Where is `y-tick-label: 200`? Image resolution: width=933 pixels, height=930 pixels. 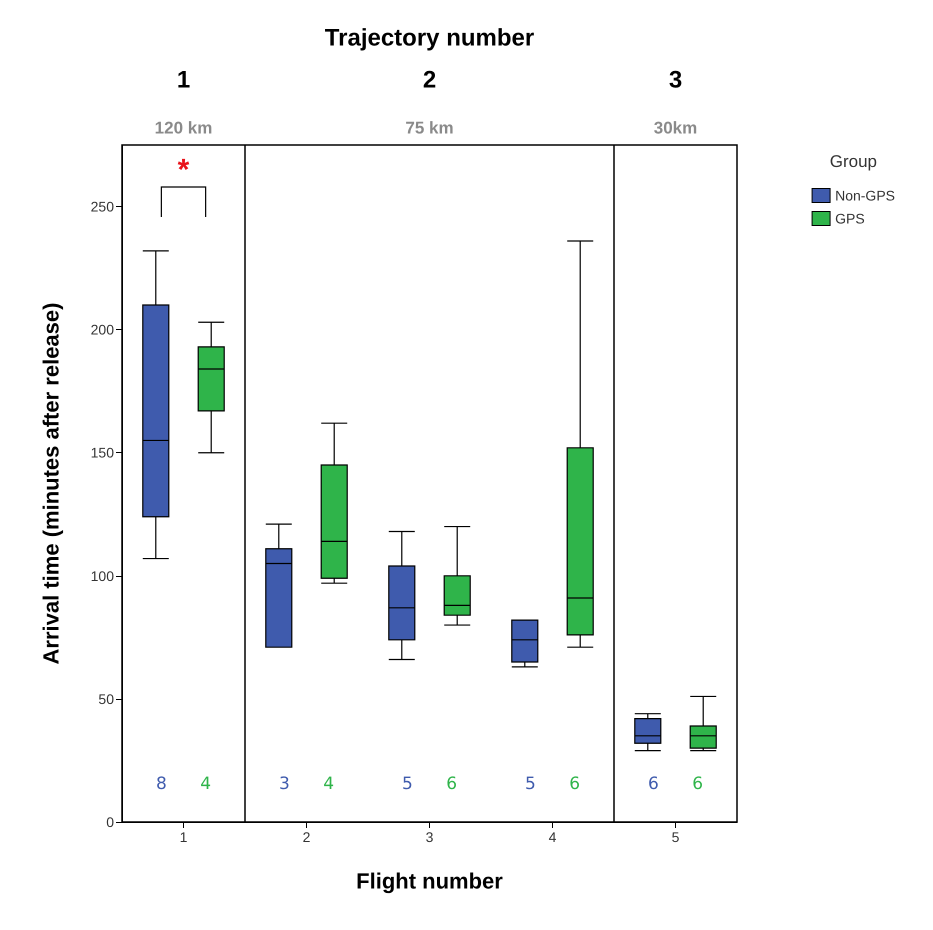
y-tick-label: 200 is located at coordinates (102, 330).